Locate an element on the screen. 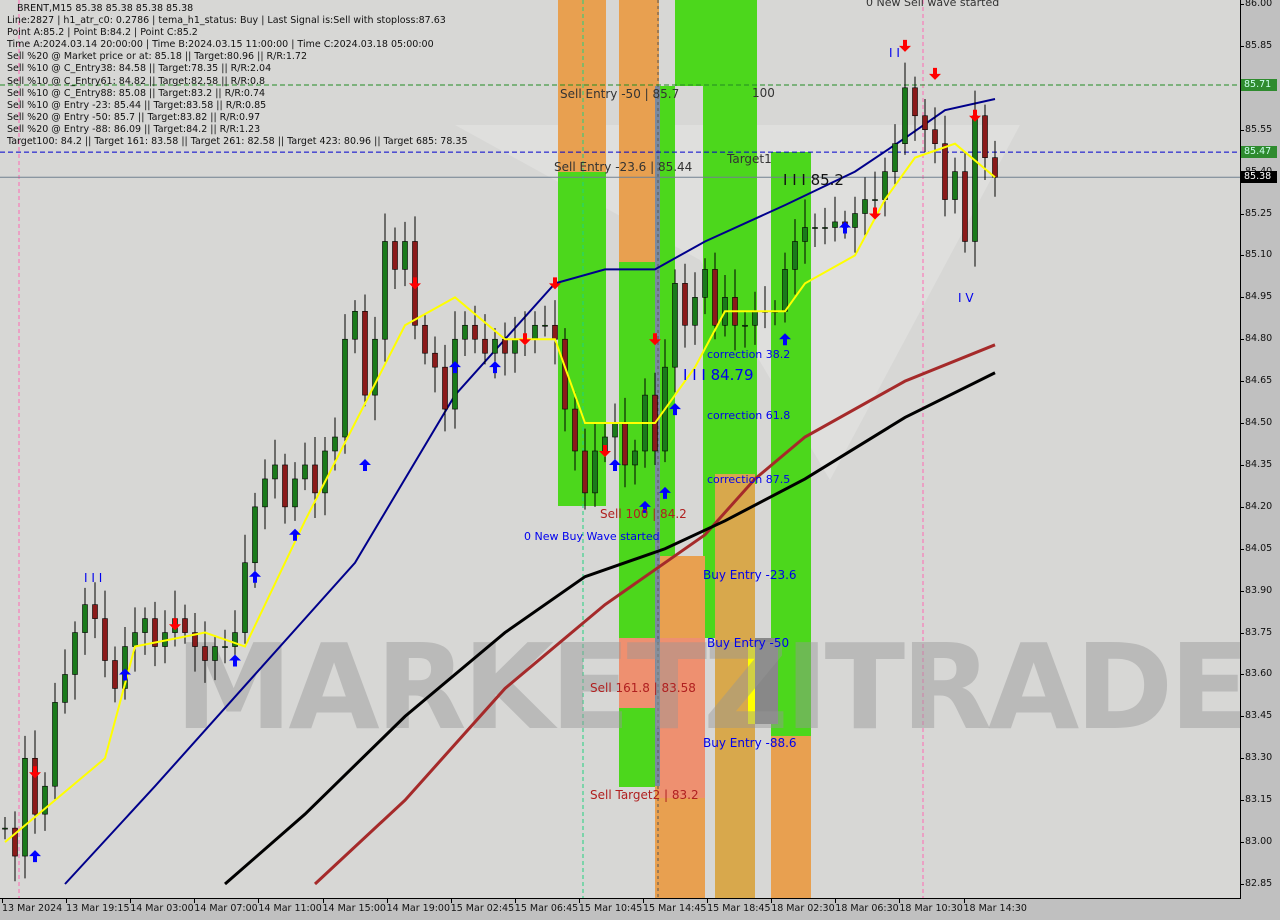  price-tag-green: 85.71 is located at coordinates (1259, 85).